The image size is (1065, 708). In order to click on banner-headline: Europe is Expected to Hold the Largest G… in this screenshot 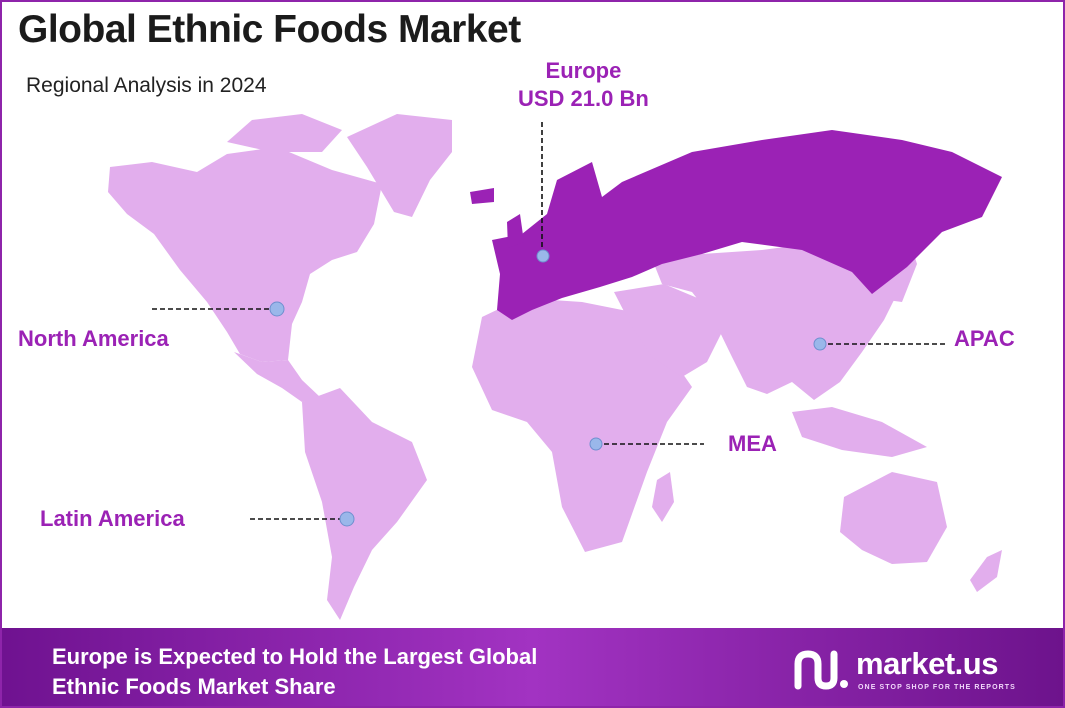, I will do `click(294, 672)`.